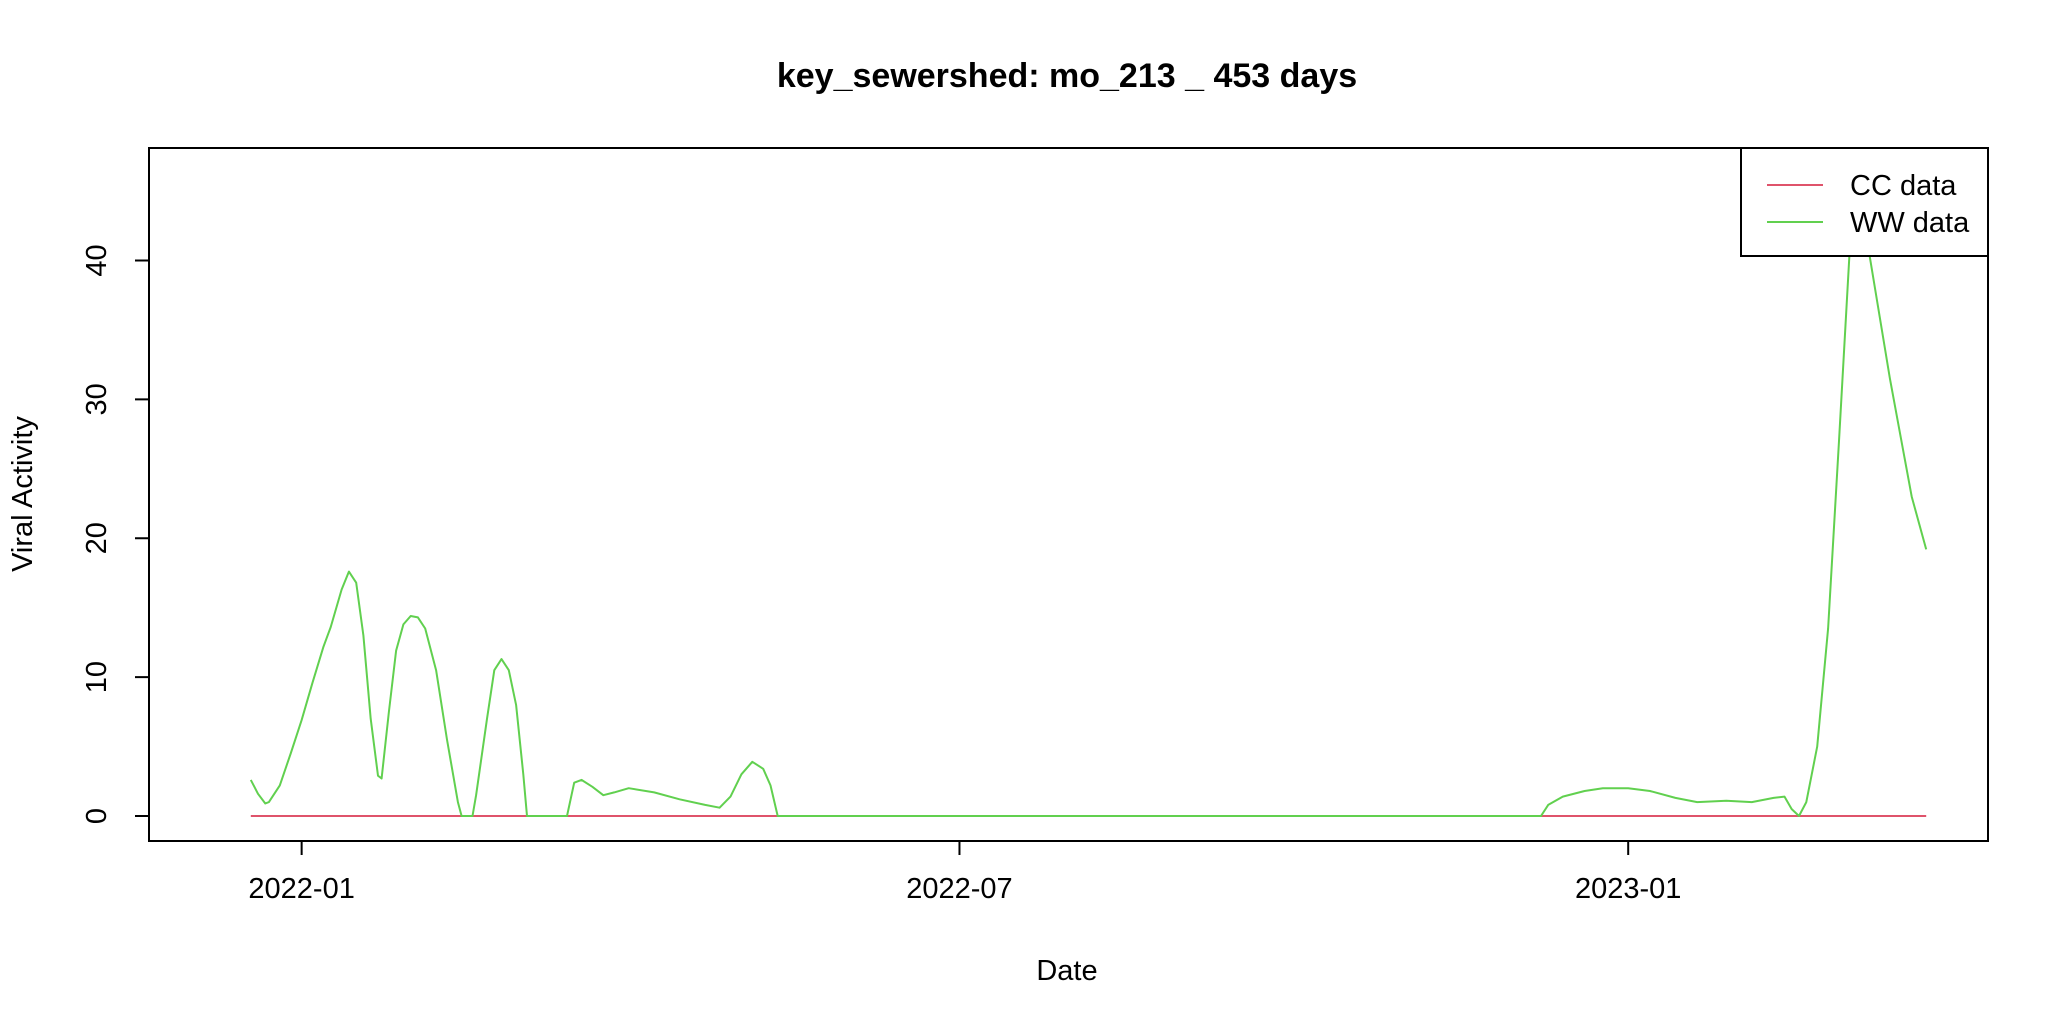 The image size is (2050, 1020). Describe the element at coordinates (97, 399) in the screenshot. I see `y-tick-label-3: 30` at that location.